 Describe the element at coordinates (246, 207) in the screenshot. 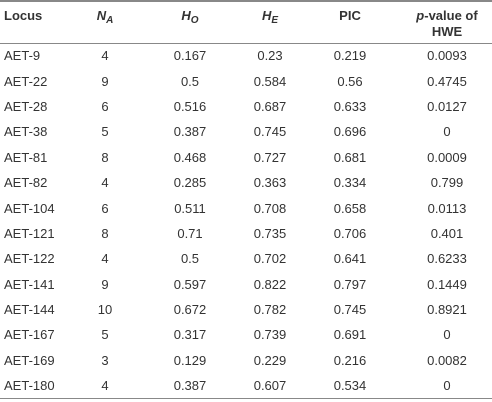

I see `table-row: AET-104 6 0.511 0.708 0.658 0.0113` at that location.